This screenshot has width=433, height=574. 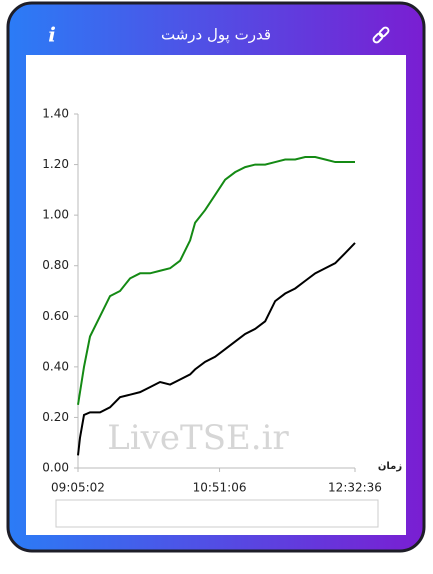 What do you see at coordinates (78, 488) in the screenshot?
I see `x-tick-label: 09:05:02` at bounding box center [78, 488].